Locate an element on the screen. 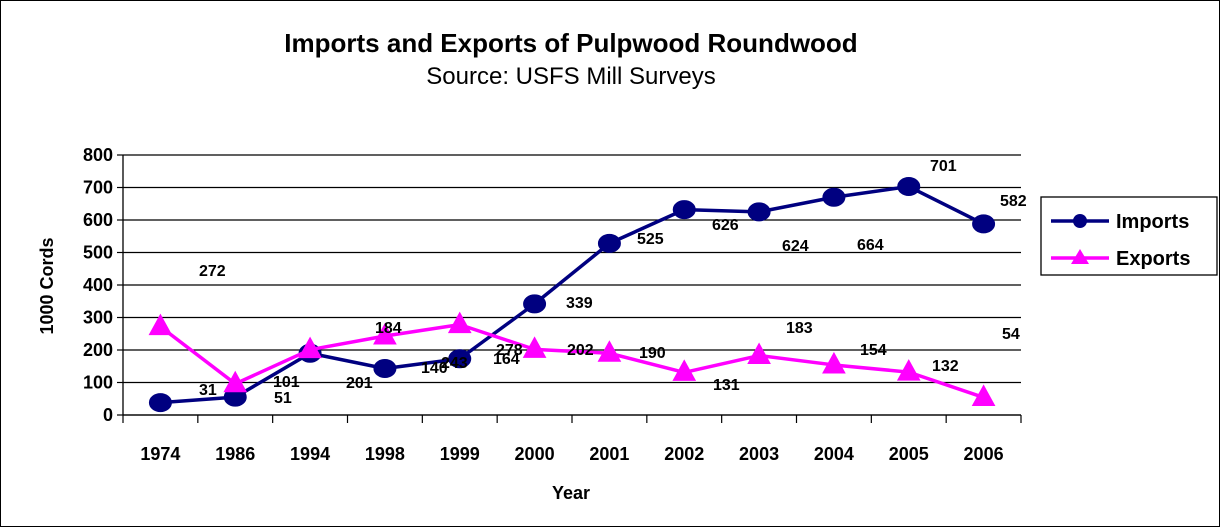 Image resolution: width=1220 pixels, height=527 pixels. y-axis-title: 1000 Cords is located at coordinates (47, 285).